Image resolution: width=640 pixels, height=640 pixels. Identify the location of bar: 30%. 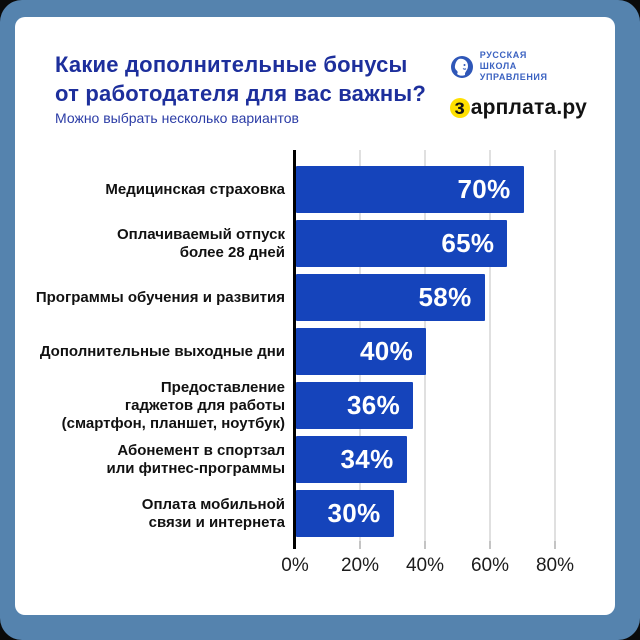
(345, 513).